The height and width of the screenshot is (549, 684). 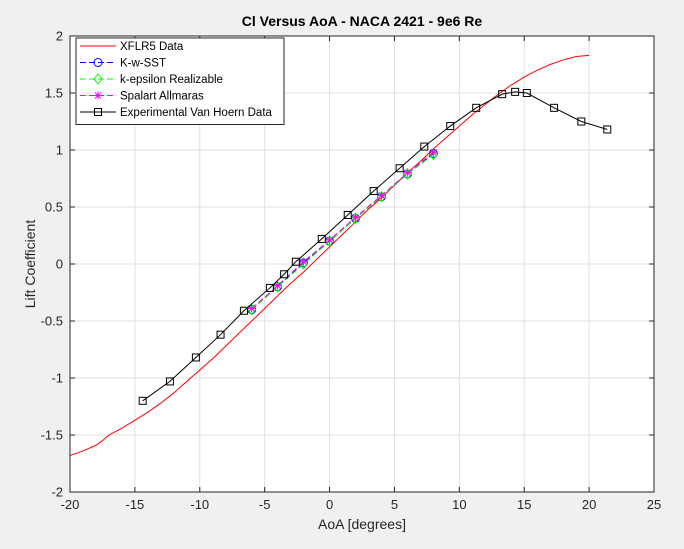 I want to click on legend-item: Spalart Allmaras, so click(x=142, y=97).